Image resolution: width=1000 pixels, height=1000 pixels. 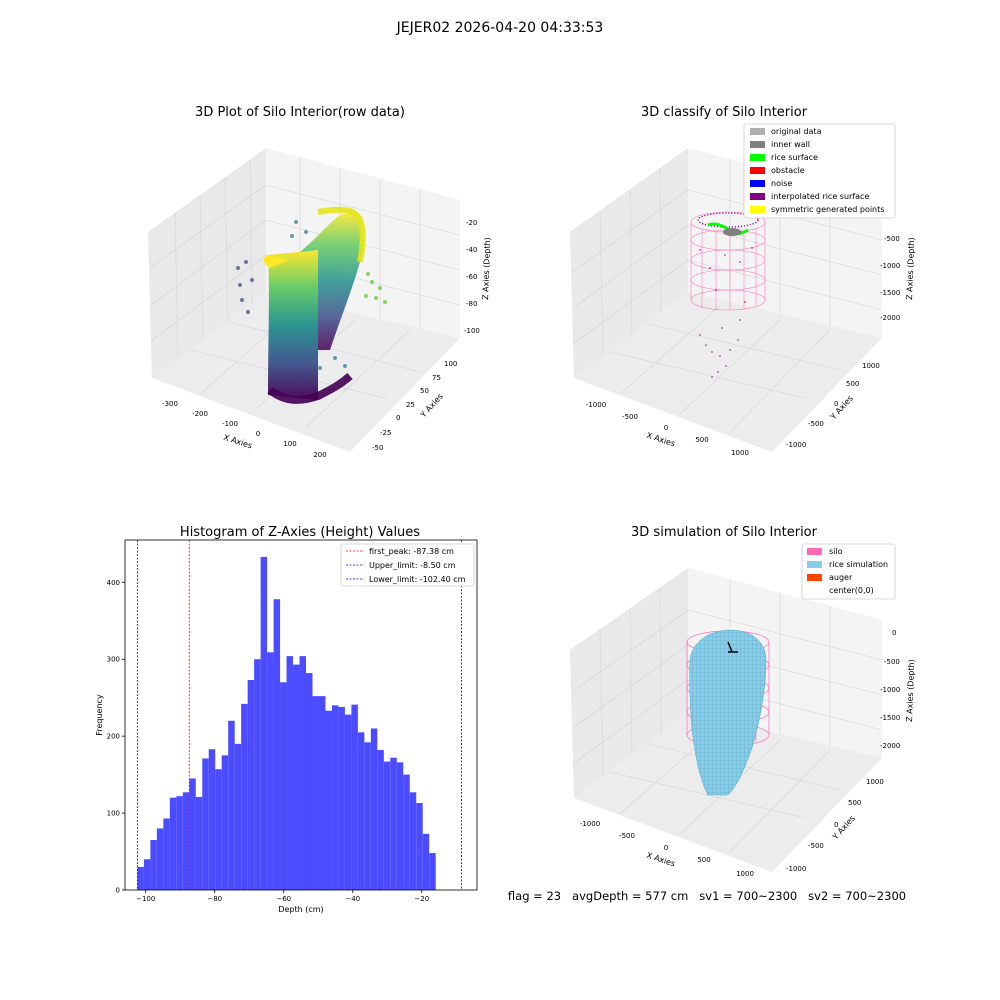 What do you see at coordinates (796, 869) in the screenshot?
I see `sim-ytick: -1000` at bounding box center [796, 869].